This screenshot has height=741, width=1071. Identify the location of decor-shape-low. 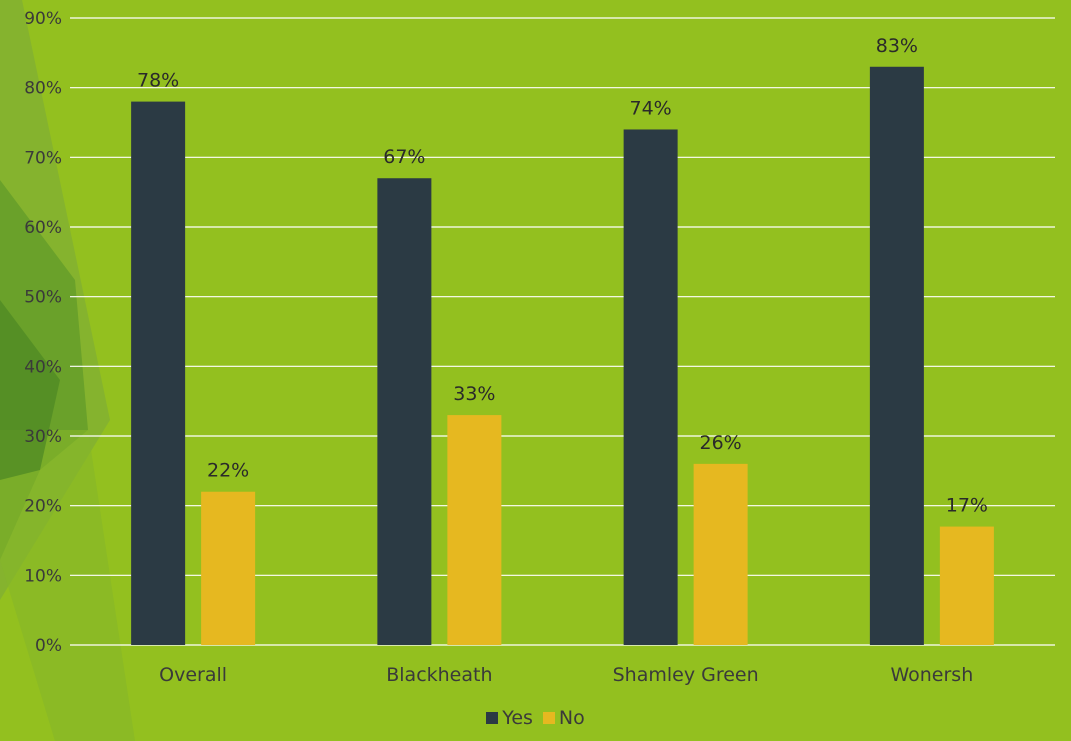
(67, 585).